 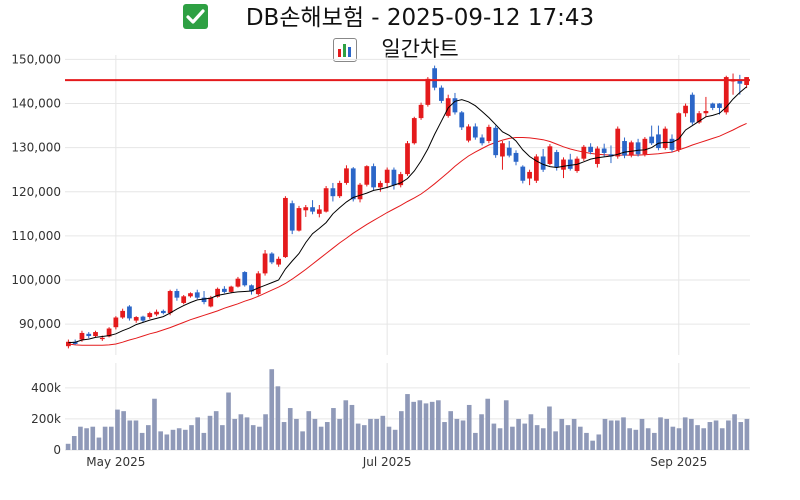 I want to click on chart-title: DB손해보험 - 2025-09-12 17:43, so click(x=420, y=18).